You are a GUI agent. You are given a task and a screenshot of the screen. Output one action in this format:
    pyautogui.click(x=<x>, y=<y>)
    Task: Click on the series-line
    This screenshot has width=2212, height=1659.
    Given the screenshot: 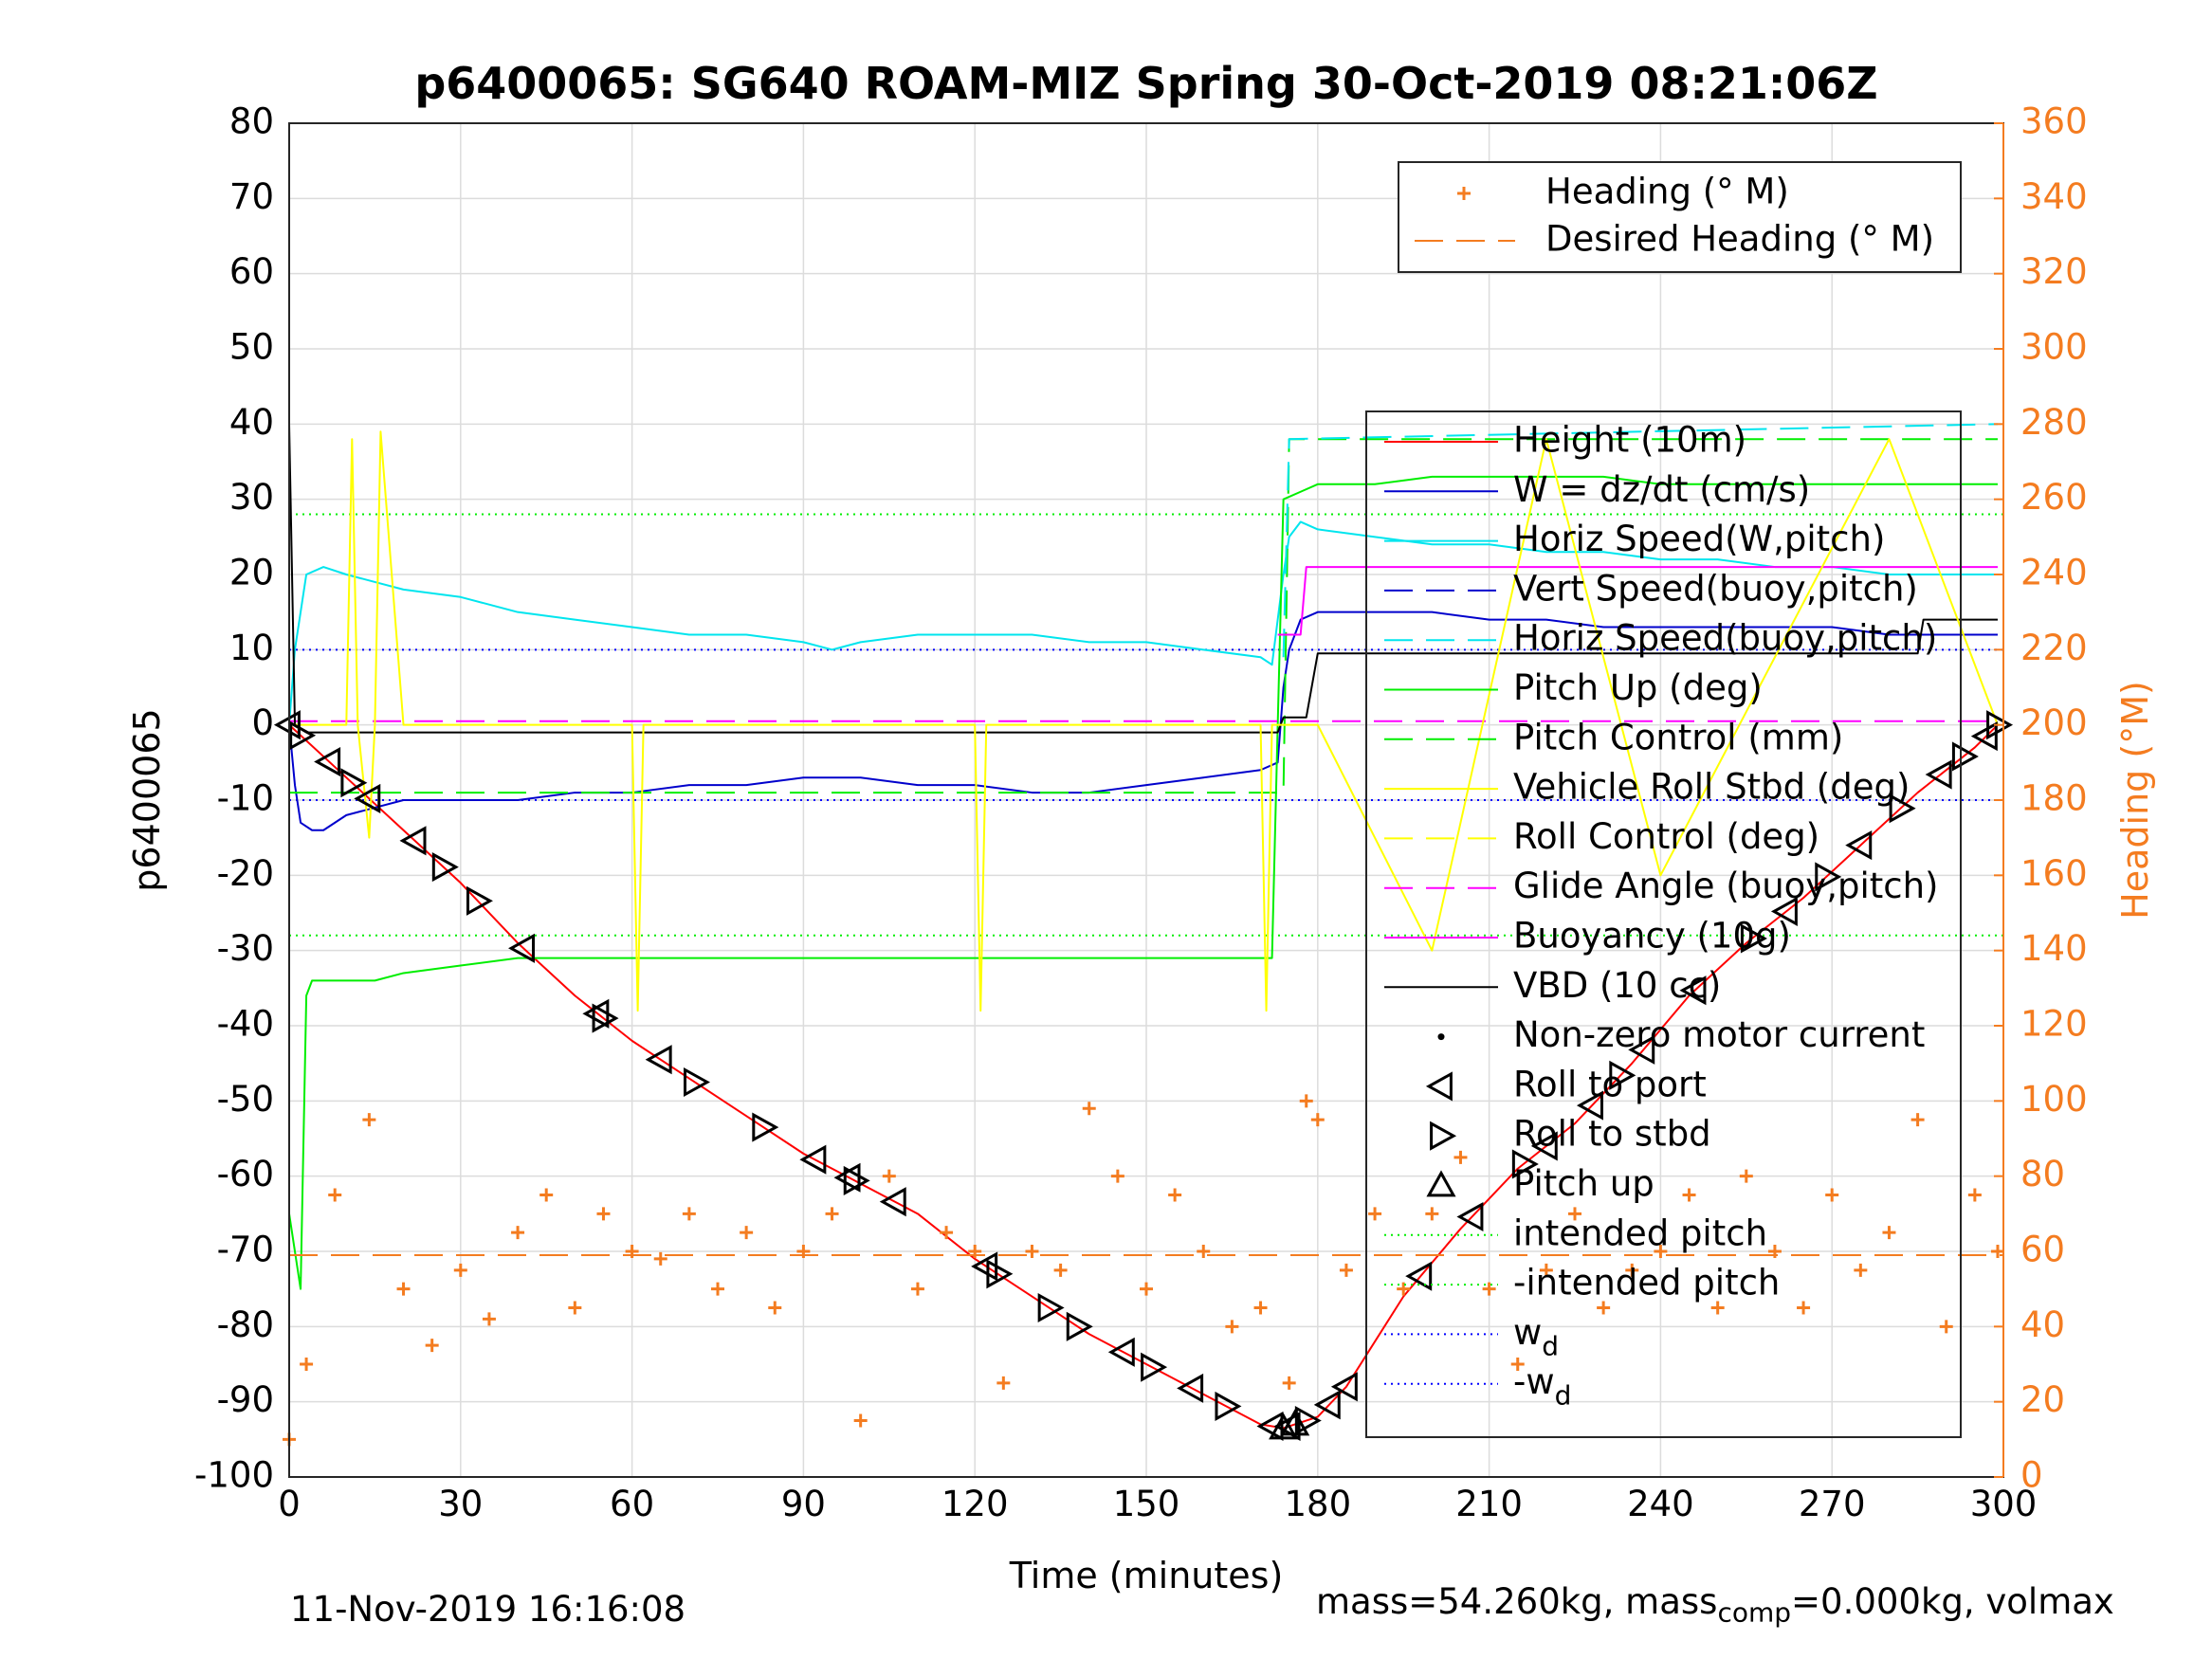 What is the action you would take?
    pyautogui.click(x=1637, y=601)
    